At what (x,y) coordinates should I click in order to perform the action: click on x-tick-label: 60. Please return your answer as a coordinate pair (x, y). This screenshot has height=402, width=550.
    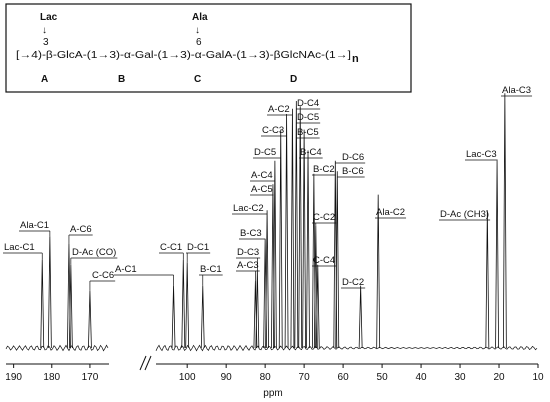
    Looking at the image, I should click on (344, 377).